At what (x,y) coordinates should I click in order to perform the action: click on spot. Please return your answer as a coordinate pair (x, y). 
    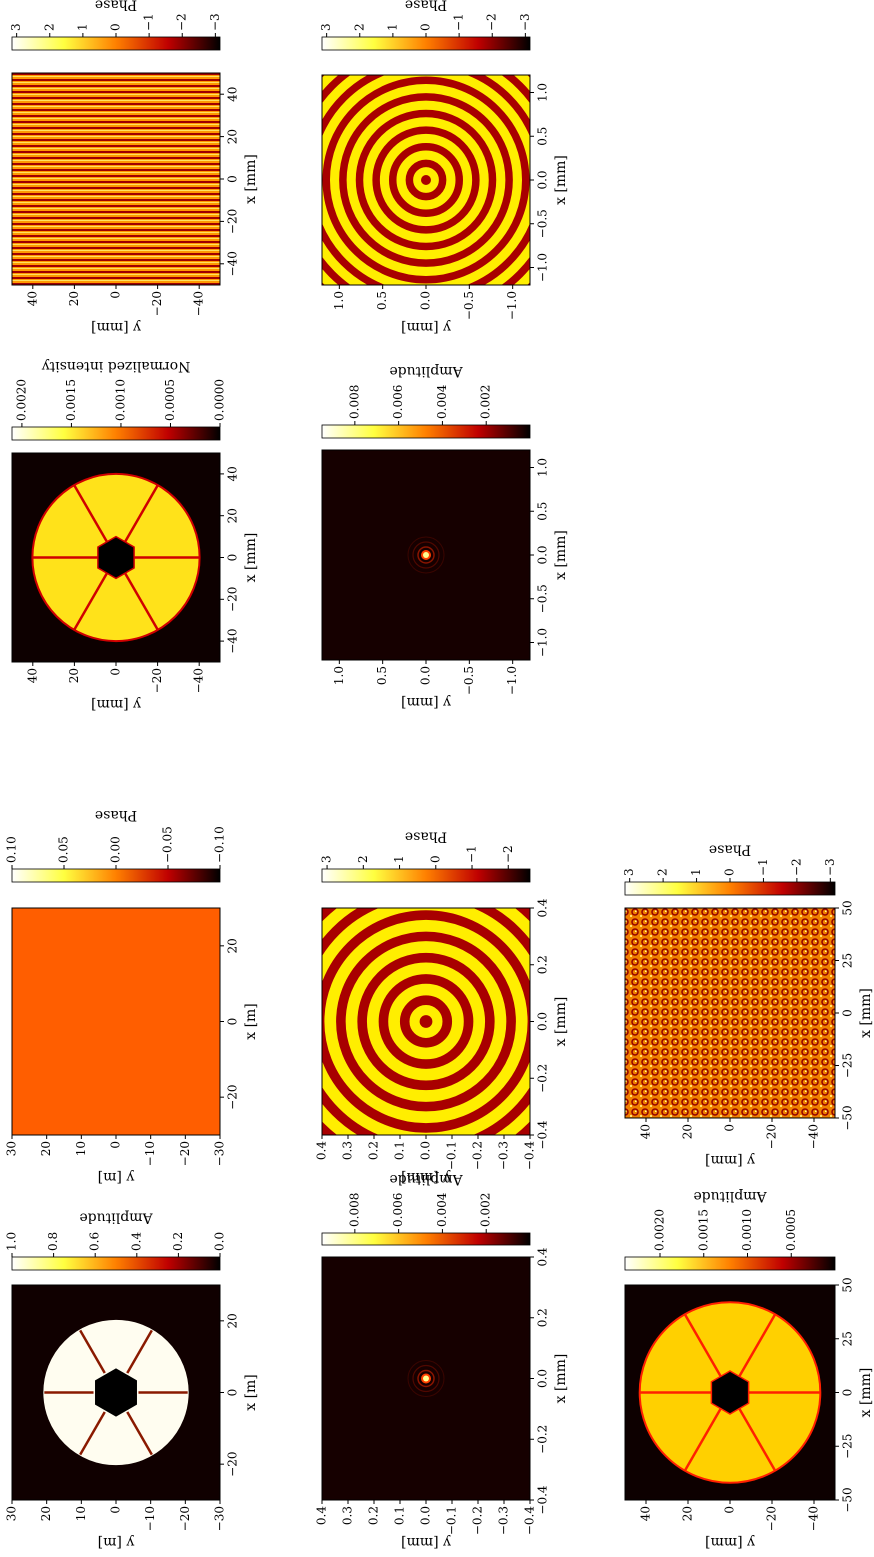
    Looking at the image, I should click on (426, 1378).